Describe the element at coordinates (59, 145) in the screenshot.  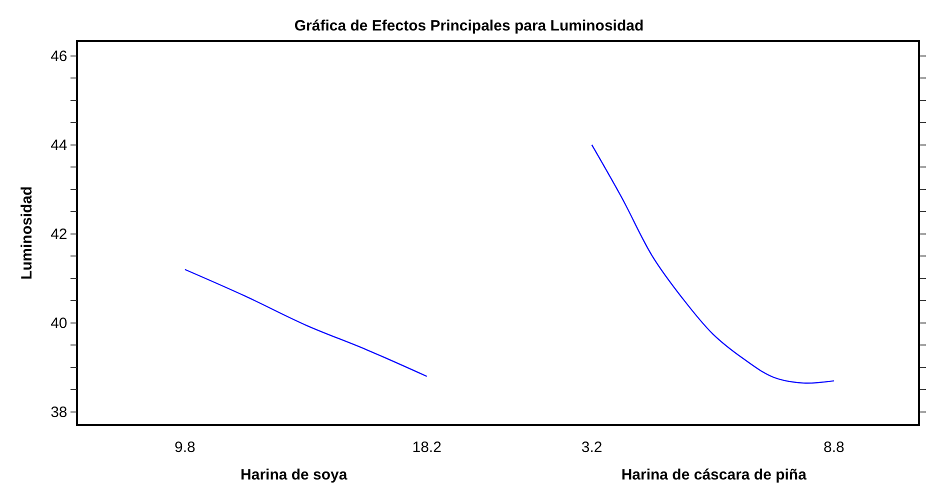
I see `y-tick-label: 44` at that location.